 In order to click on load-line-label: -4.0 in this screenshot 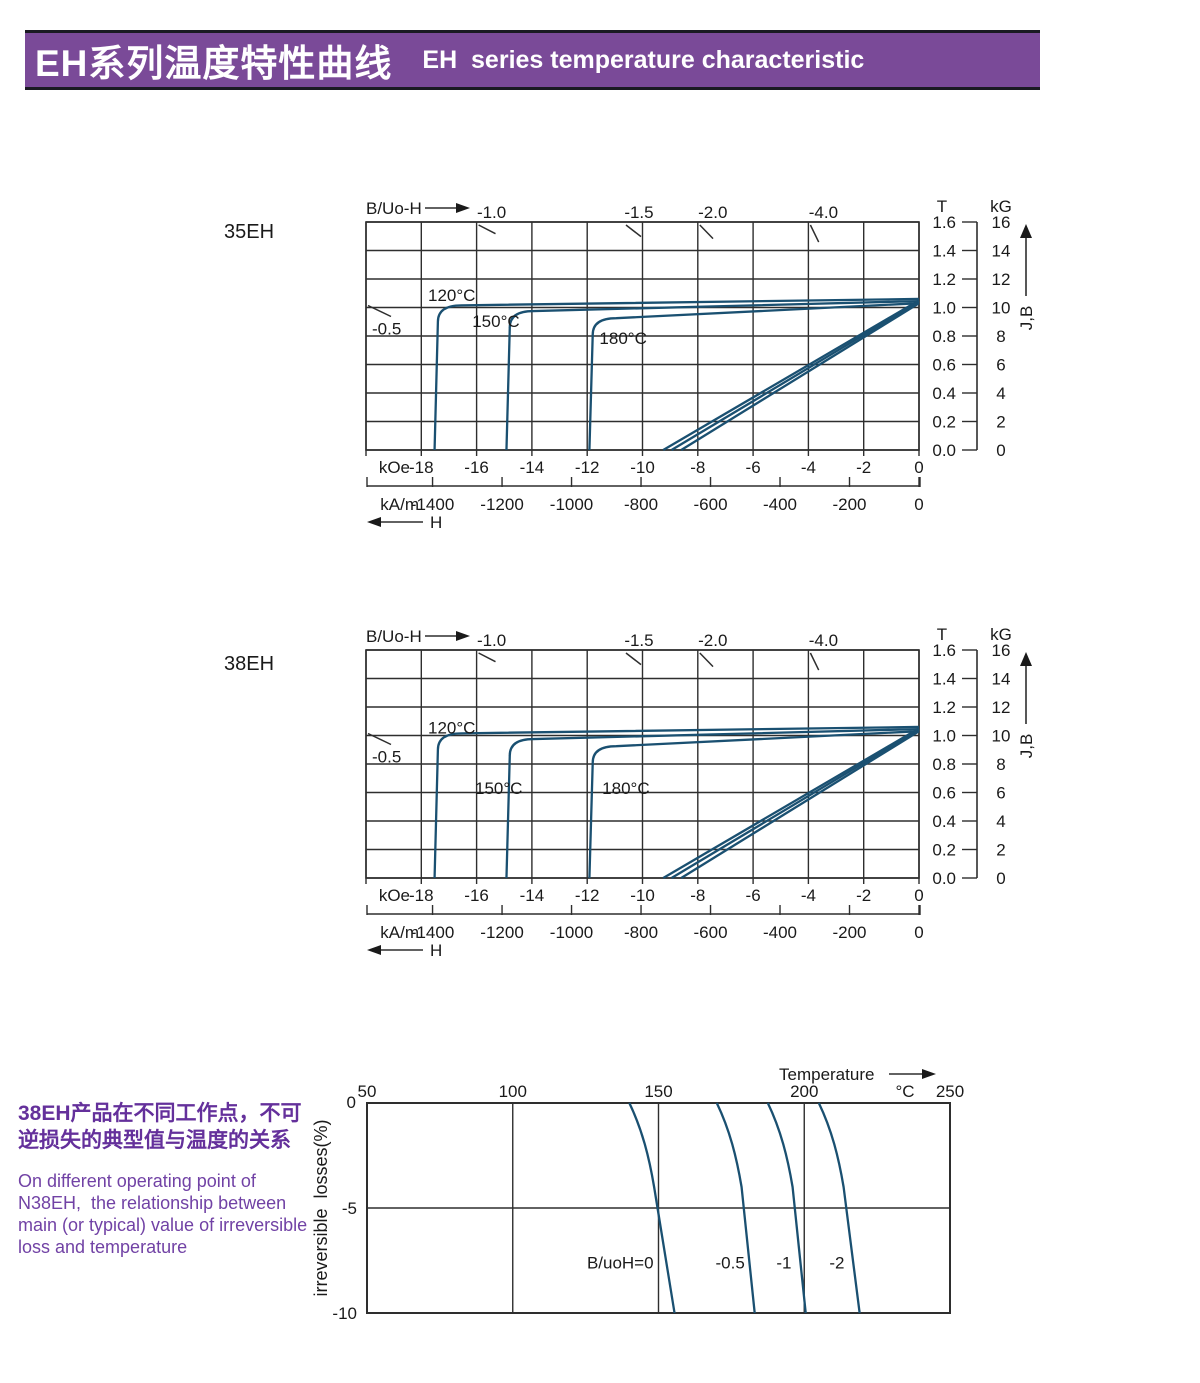, I will do `click(823, 640)`.